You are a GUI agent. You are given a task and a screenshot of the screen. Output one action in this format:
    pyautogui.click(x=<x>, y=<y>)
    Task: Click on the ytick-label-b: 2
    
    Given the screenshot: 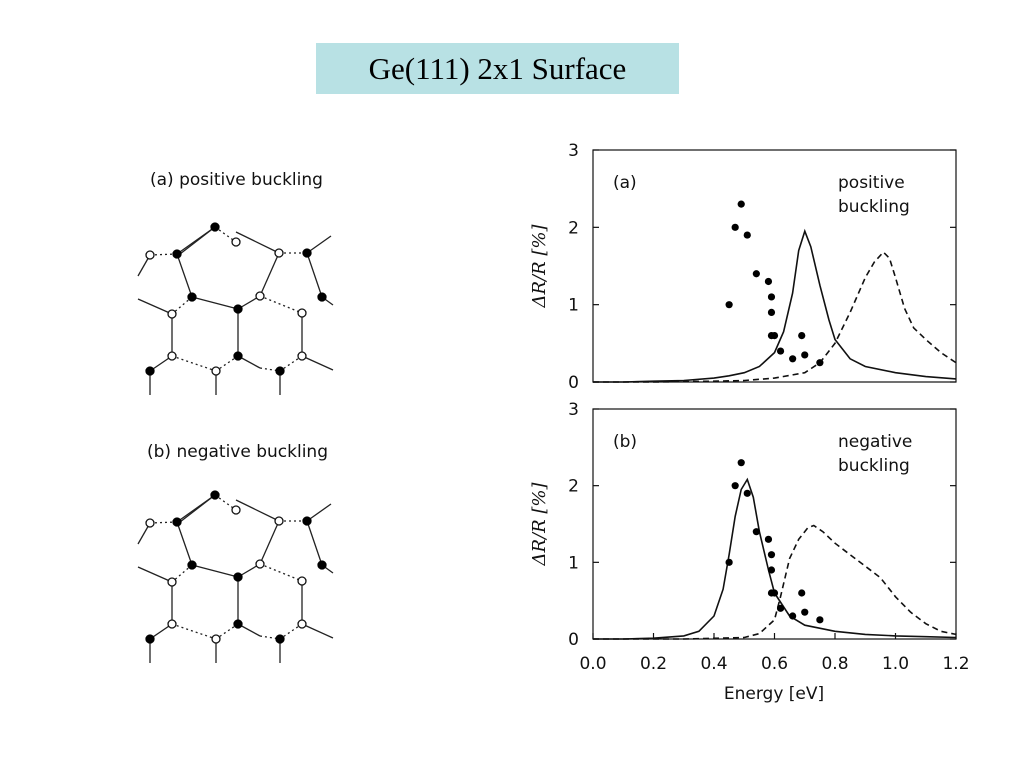 What is the action you would take?
    pyautogui.click(x=573, y=487)
    